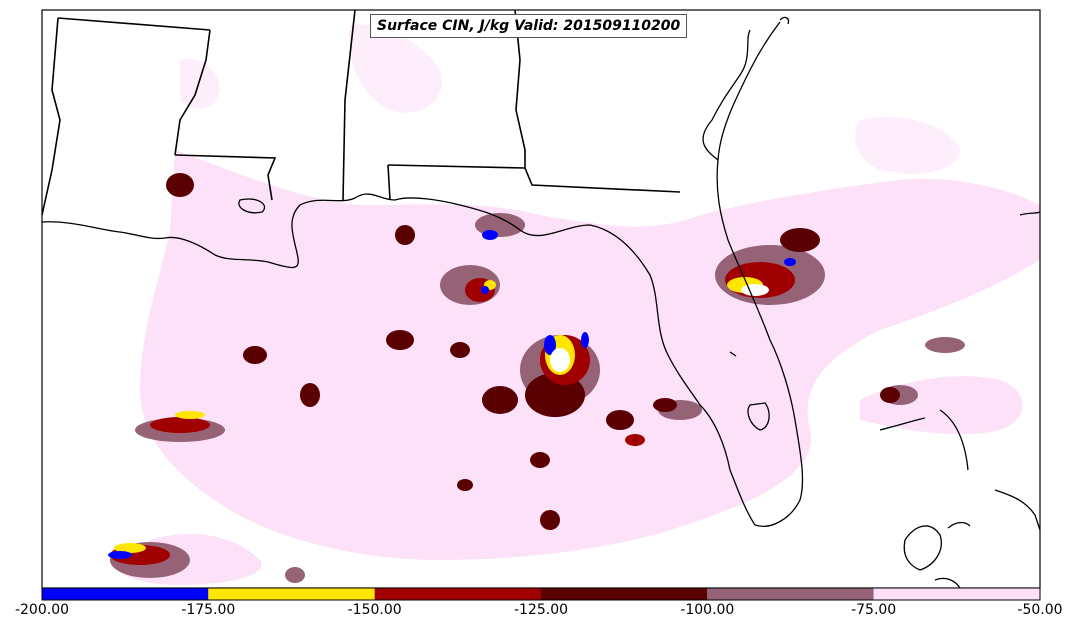 The image size is (1076, 633). Describe the element at coordinates (529, 26) in the screenshot. I see `map-title: Surface CIN, J/kg Valid: 201509110200` at that location.